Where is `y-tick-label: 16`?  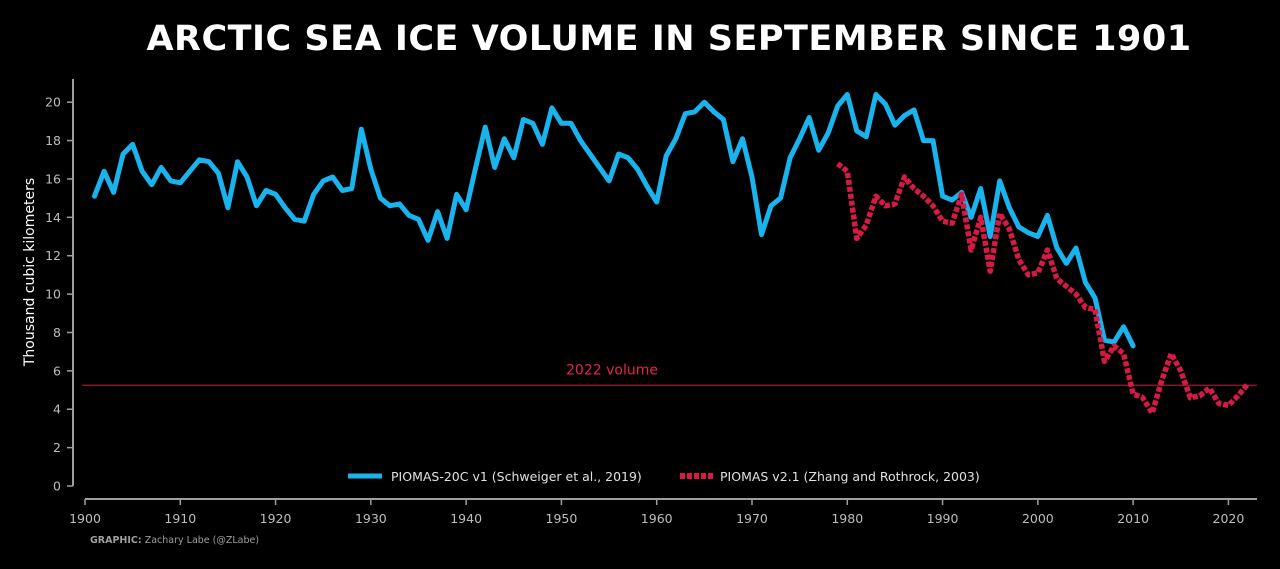 y-tick-label: 16 is located at coordinates (53, 178).